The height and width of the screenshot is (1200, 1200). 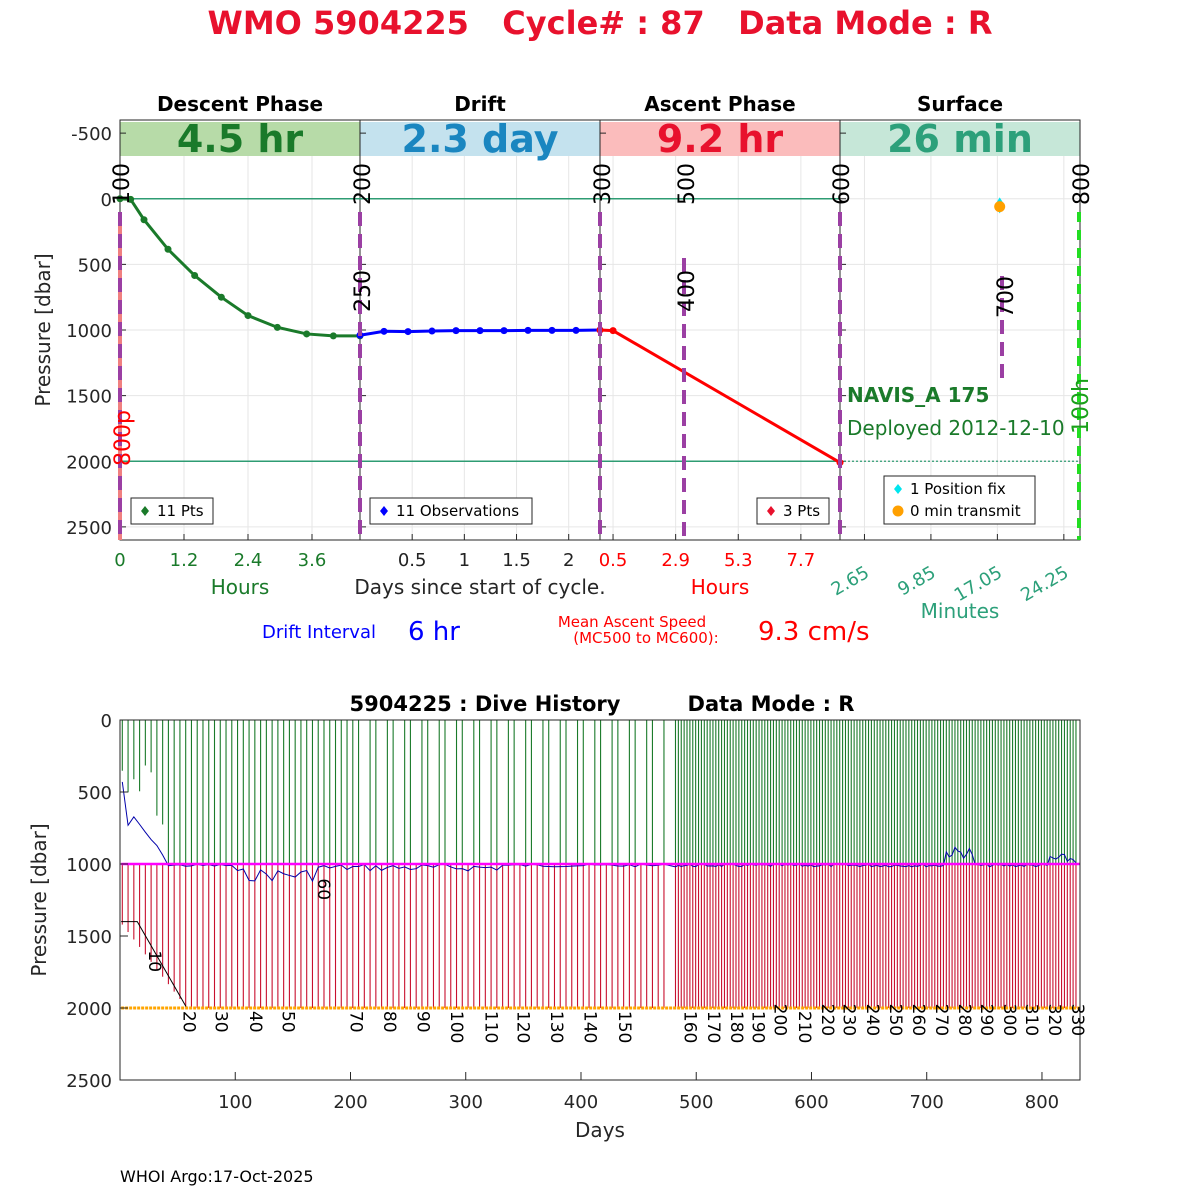 I want to click on x-tick-label: 7.7, so click(x=801, y=560).